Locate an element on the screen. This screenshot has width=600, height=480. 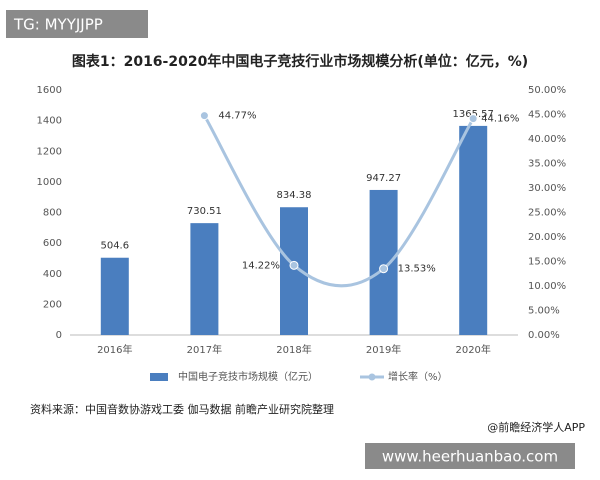
line-value-label: 44.77% is located at coordinates (237, 116).